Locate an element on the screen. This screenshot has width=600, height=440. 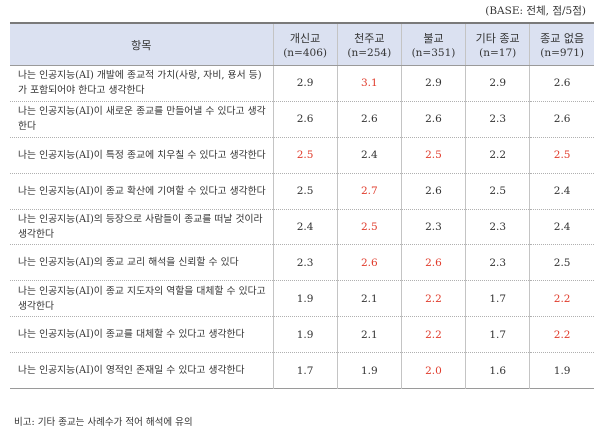
column-sample-size: (n=254) is located at coordinates (369, 53).